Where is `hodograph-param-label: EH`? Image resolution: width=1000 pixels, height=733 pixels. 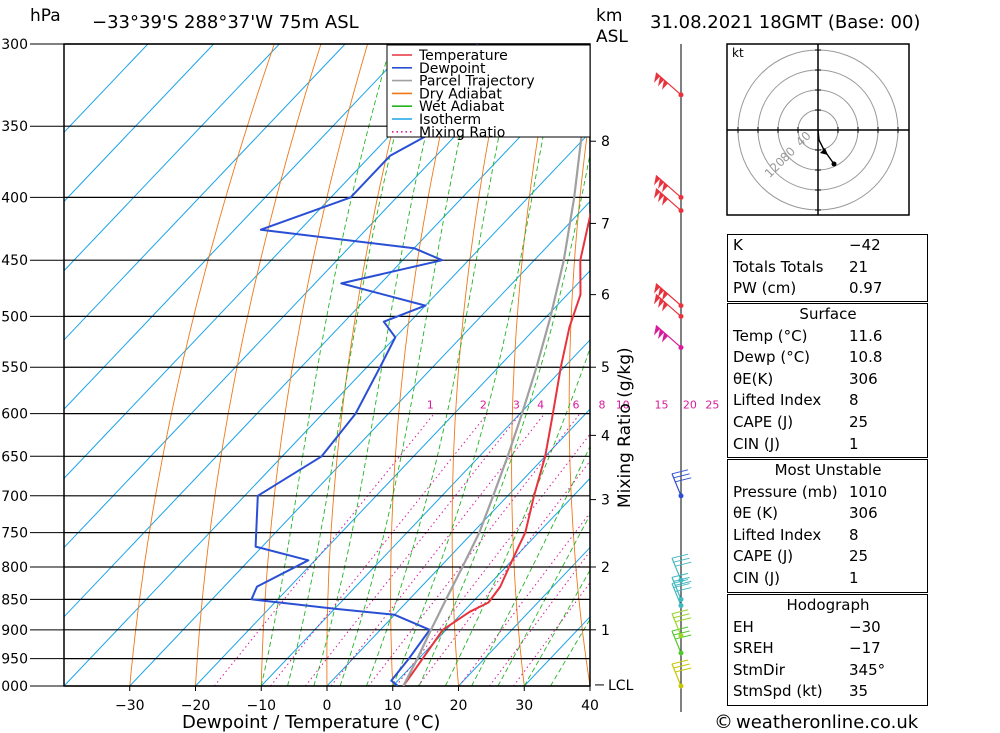 hodograph-param-label: EH is located at coordinates (743, 626).